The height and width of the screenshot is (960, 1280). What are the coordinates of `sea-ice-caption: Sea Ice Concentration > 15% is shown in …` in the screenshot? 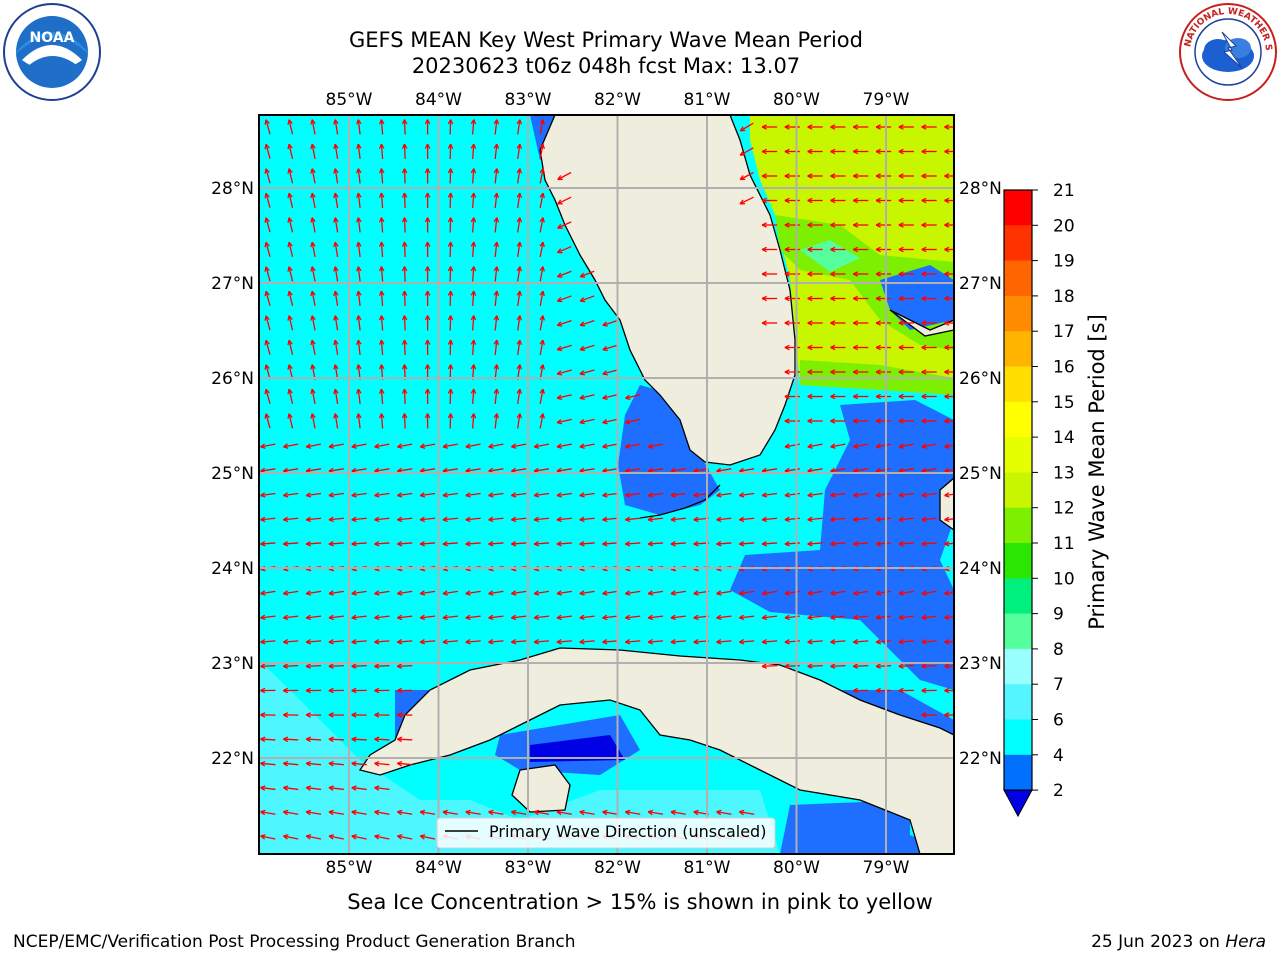 It's located at (640, 902).